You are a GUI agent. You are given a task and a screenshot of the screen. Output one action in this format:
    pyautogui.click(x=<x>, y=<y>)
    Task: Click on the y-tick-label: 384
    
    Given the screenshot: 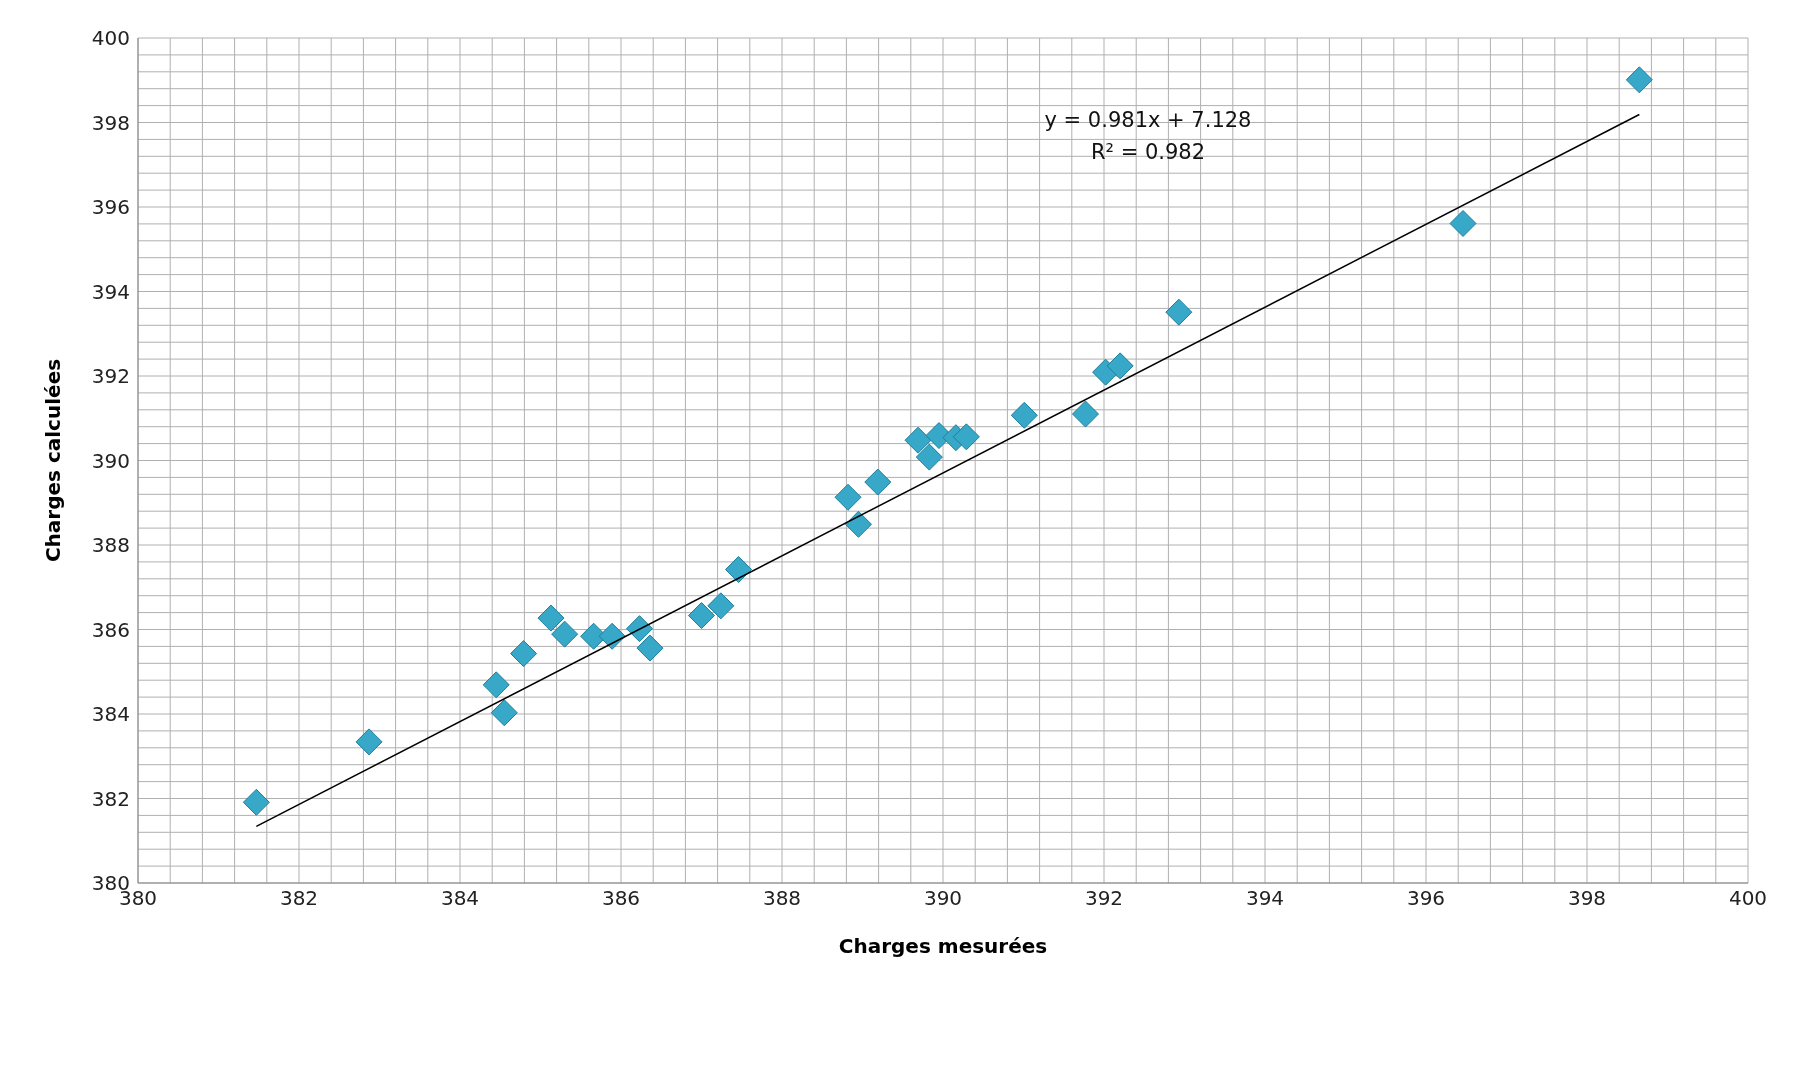 What is the action you would take?
    pyautogui.click(x=110, y=714)
    